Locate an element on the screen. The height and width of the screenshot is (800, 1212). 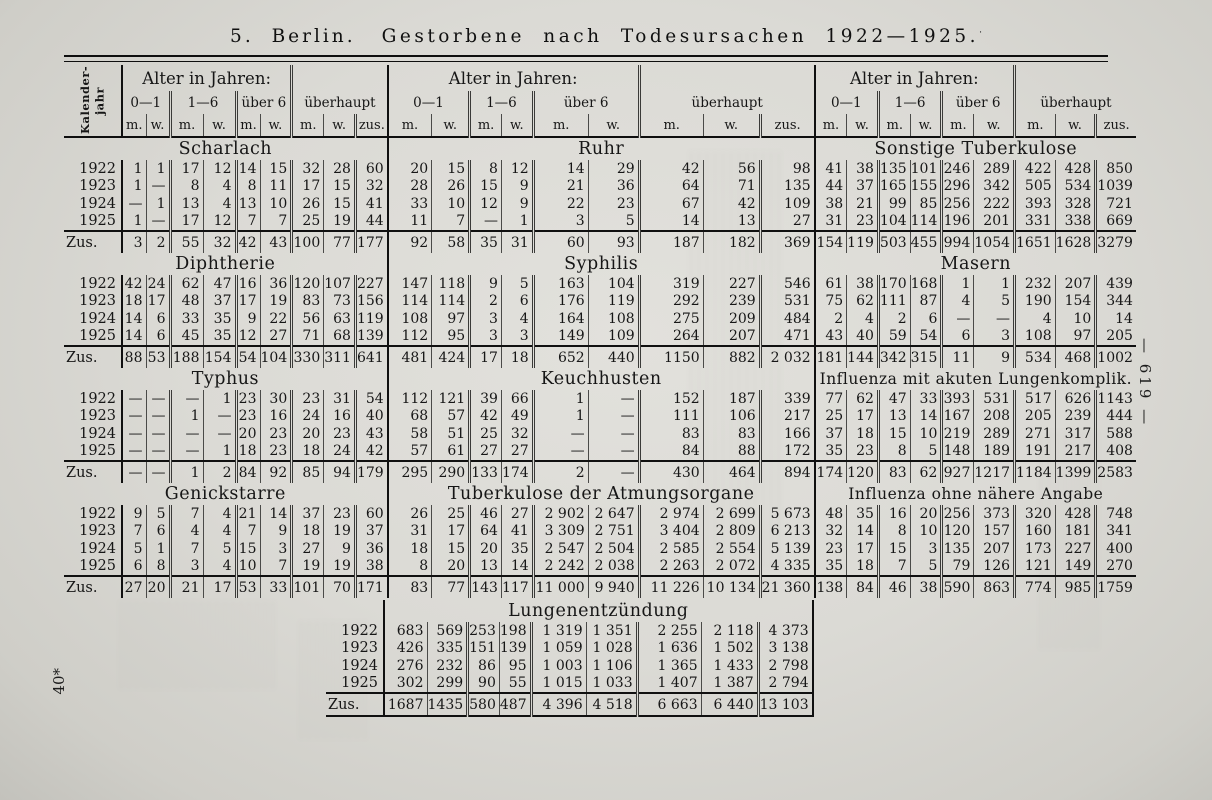
table-row: 147 118 9 5 163 104 319 227 546 is located at coordinates (601, 284).